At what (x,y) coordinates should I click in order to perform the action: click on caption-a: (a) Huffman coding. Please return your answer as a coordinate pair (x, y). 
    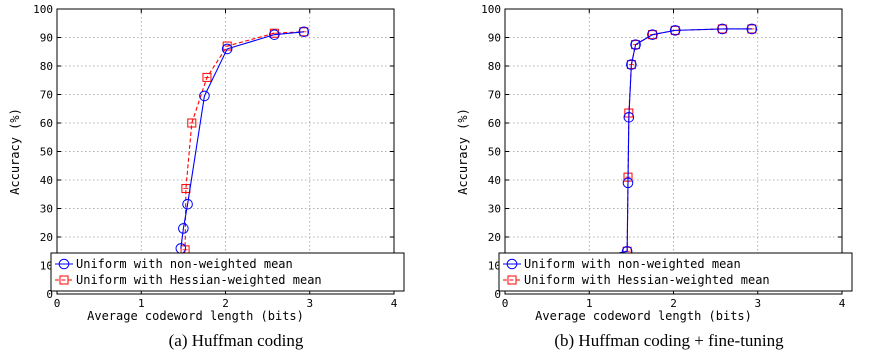
    Looking at the image, I should click on (236, 340).